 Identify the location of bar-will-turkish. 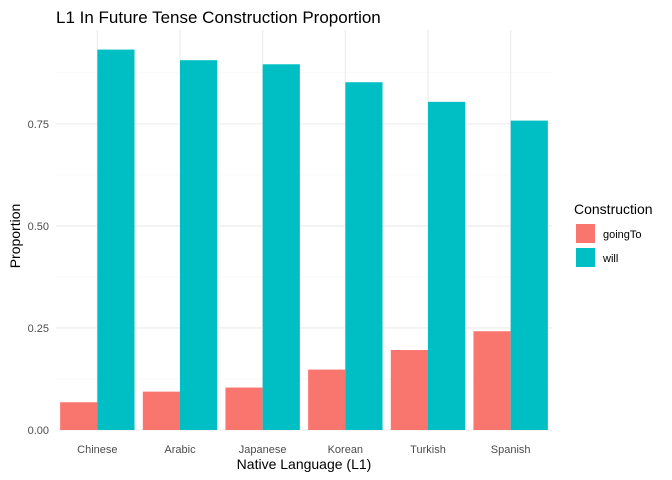
(447, 265).